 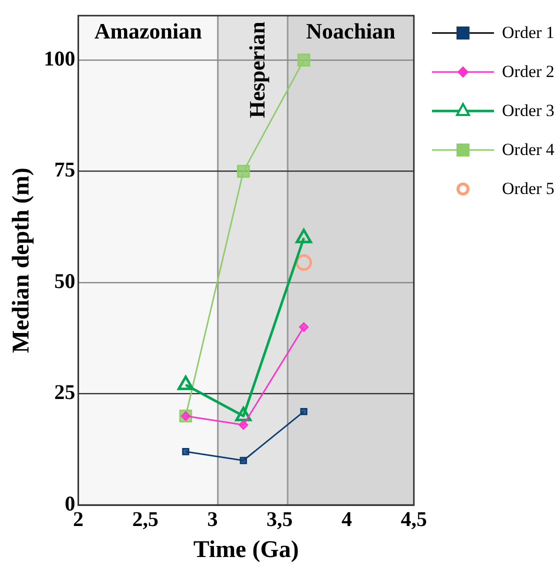 I want to click on x-tick-label: 4,5, so click(x=413, y=519).